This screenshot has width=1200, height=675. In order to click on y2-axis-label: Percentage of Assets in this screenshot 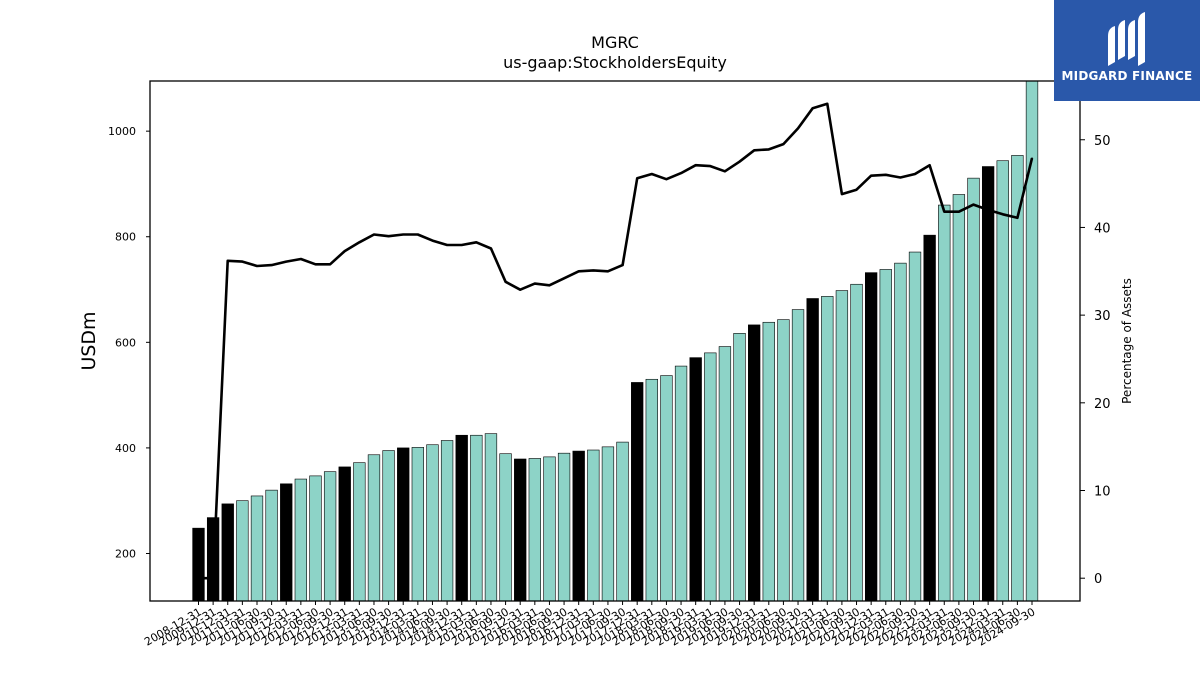, I will do `click(1127, 341)`.